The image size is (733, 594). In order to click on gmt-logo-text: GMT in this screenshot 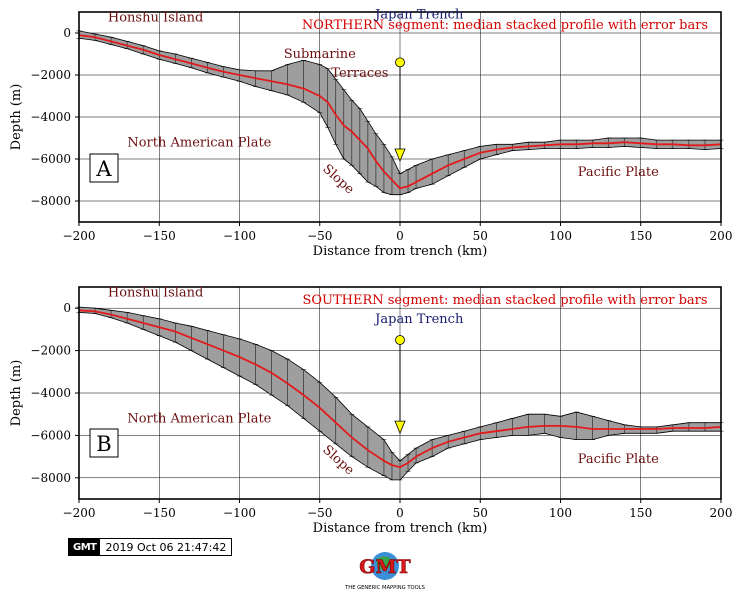, I will do `click(384, 567)`.